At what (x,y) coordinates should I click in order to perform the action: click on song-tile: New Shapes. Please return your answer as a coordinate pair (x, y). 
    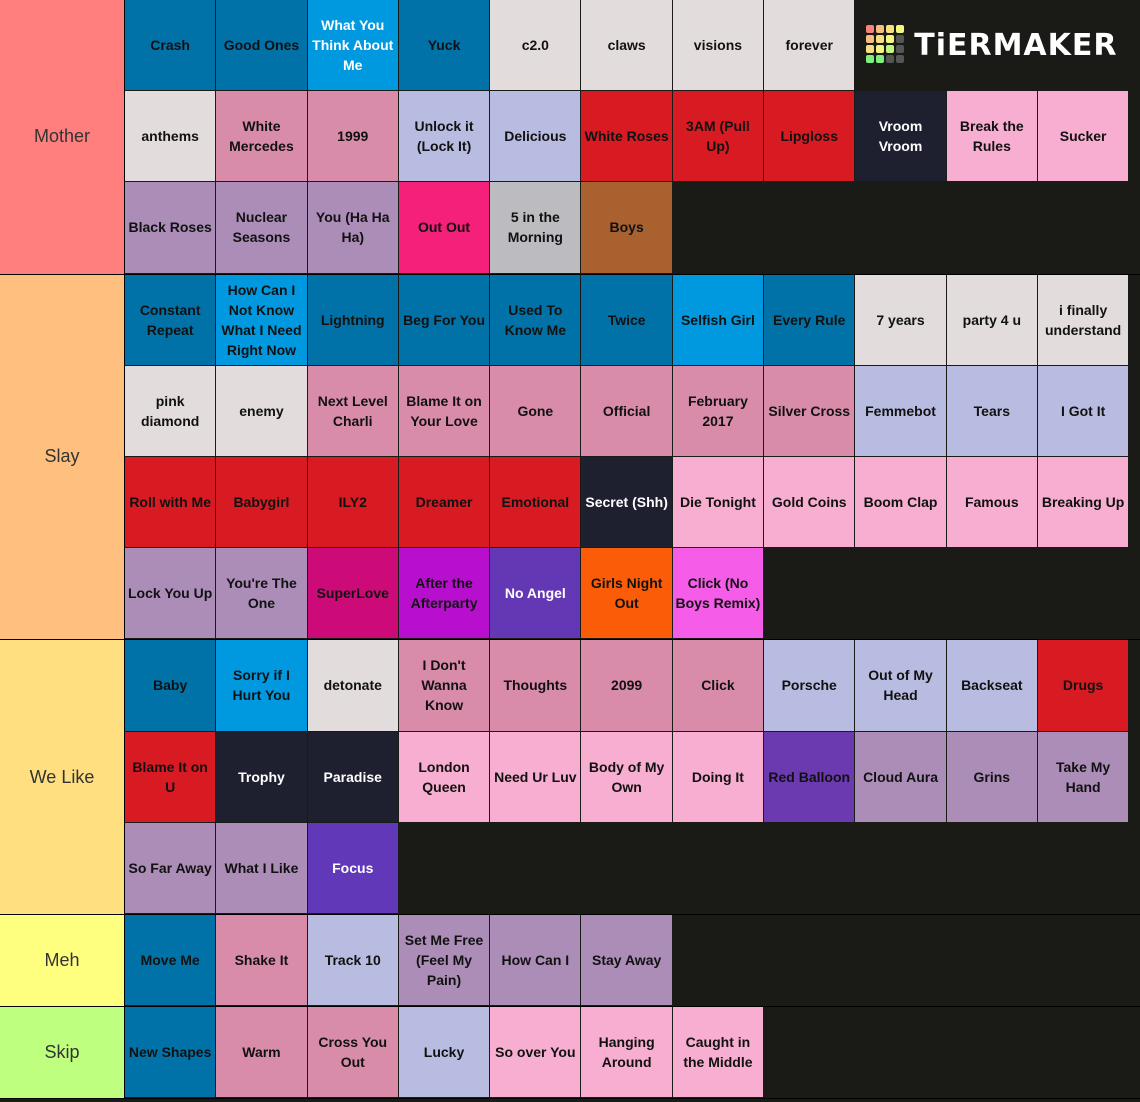
    Looking at the image, I should click on (170, 1052).